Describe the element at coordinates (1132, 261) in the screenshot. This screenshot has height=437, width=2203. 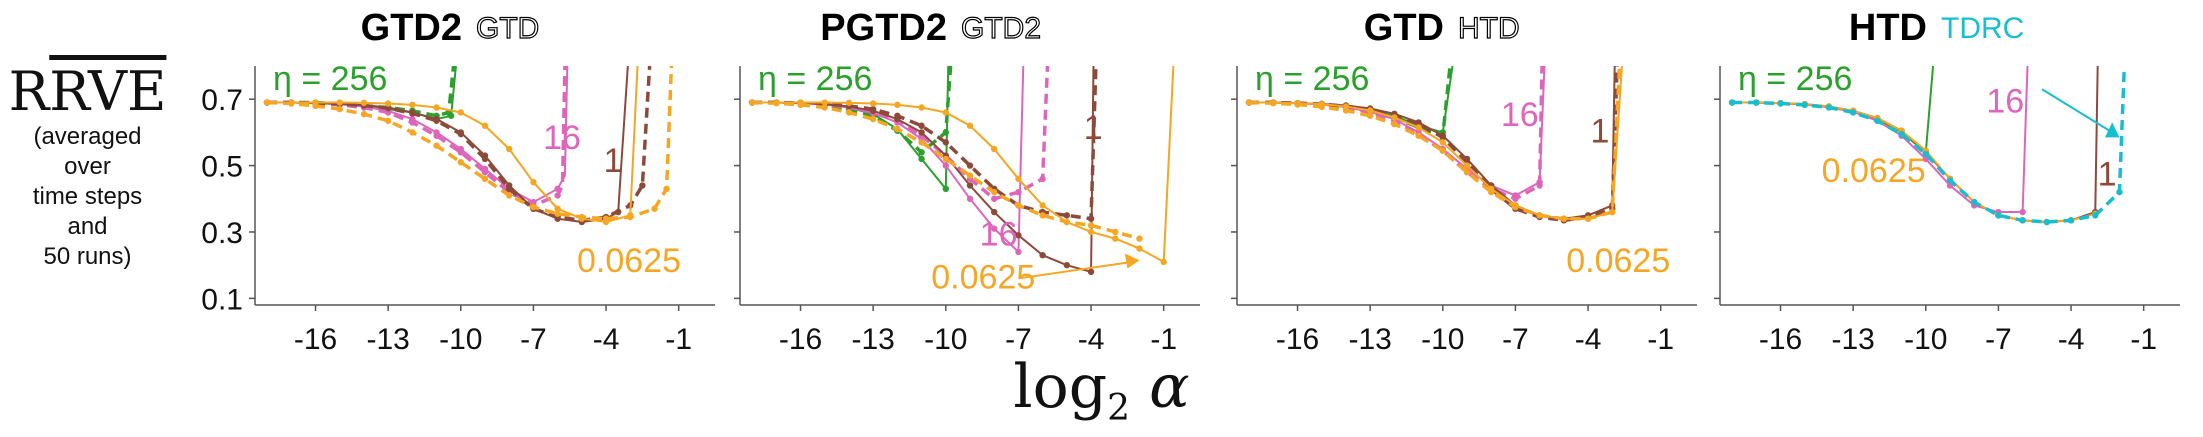
I see `arrow-head` at that location.